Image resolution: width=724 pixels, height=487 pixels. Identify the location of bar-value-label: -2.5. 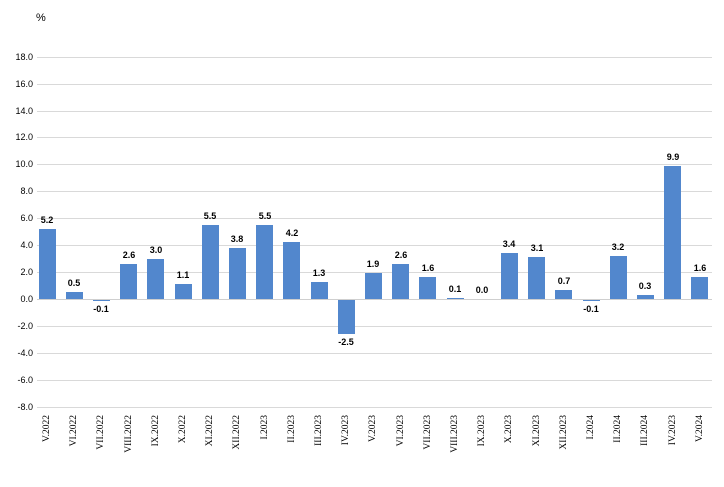
(346, 342).